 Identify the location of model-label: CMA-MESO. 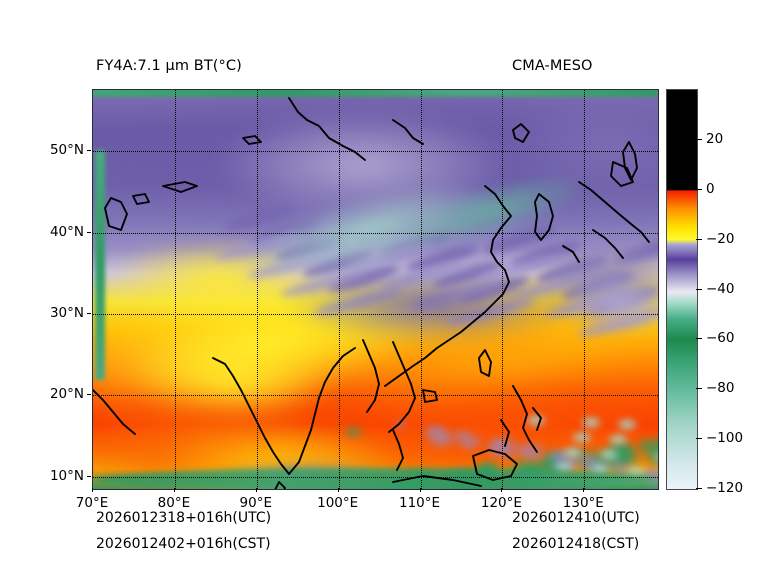
(552, 66).